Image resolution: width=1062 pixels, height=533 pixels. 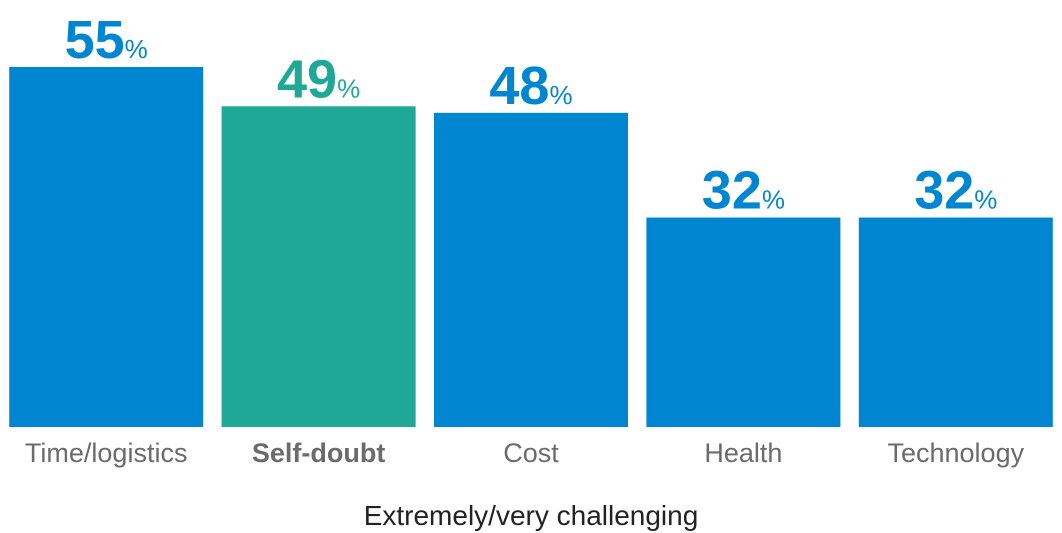 What do you see at coordinates (531, 515) in the screenshot?
I see `x-axis-title: Extremely/very challenging` at bounding box center [531, 515].